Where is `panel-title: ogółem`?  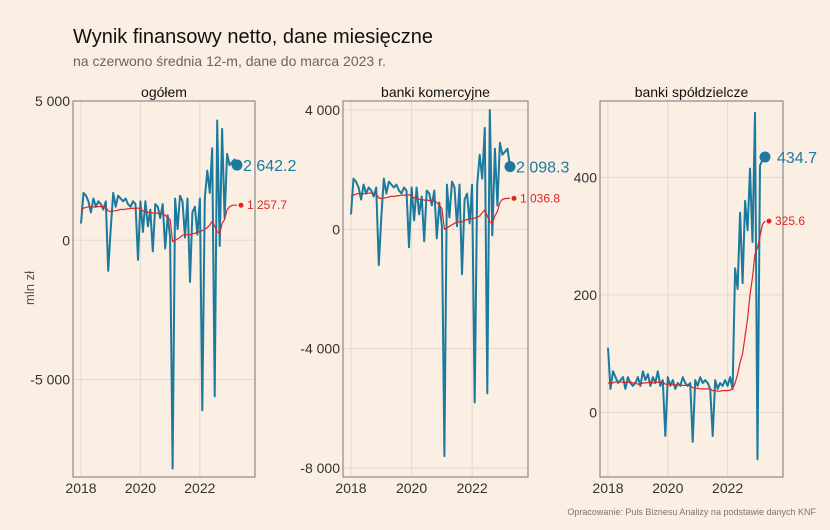
panel-title: ogółem is located at coordinates (164, 92).